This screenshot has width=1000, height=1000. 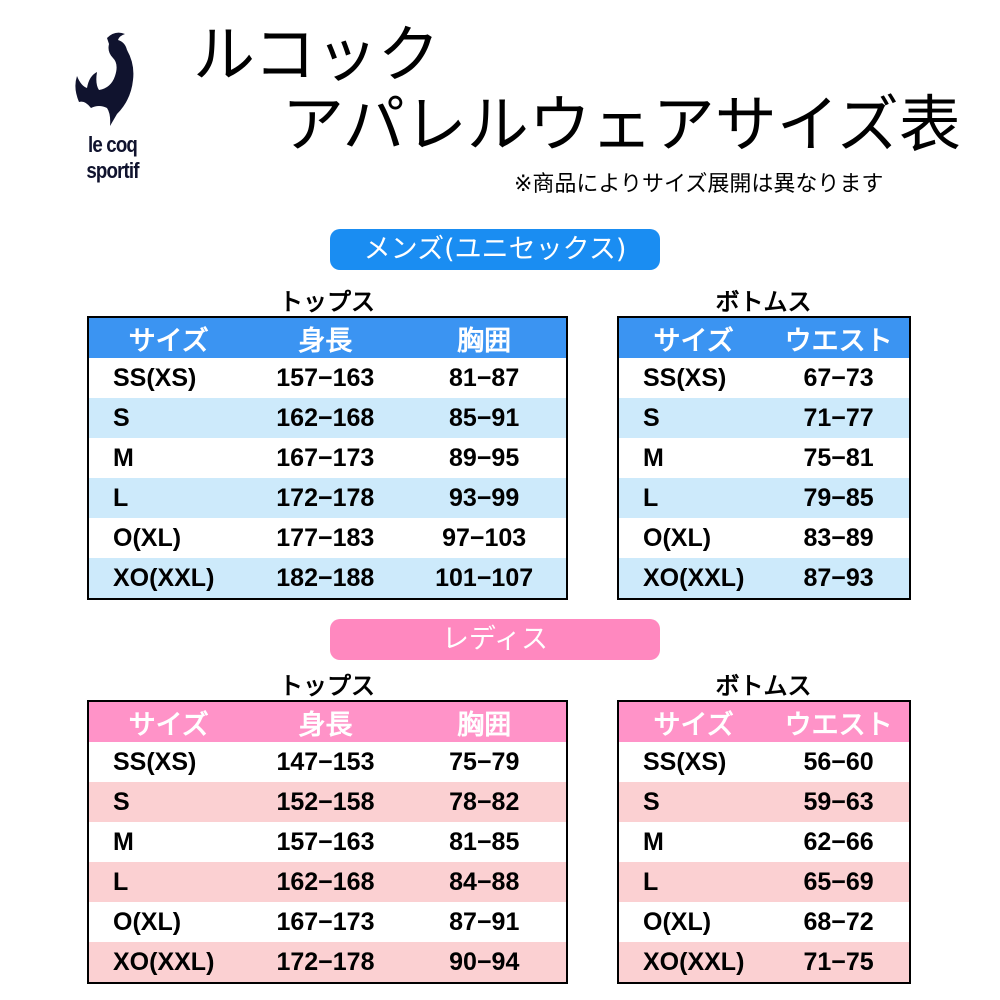 I want to click on table-row: L 172−178 93−99, so click(x=327, y=498).